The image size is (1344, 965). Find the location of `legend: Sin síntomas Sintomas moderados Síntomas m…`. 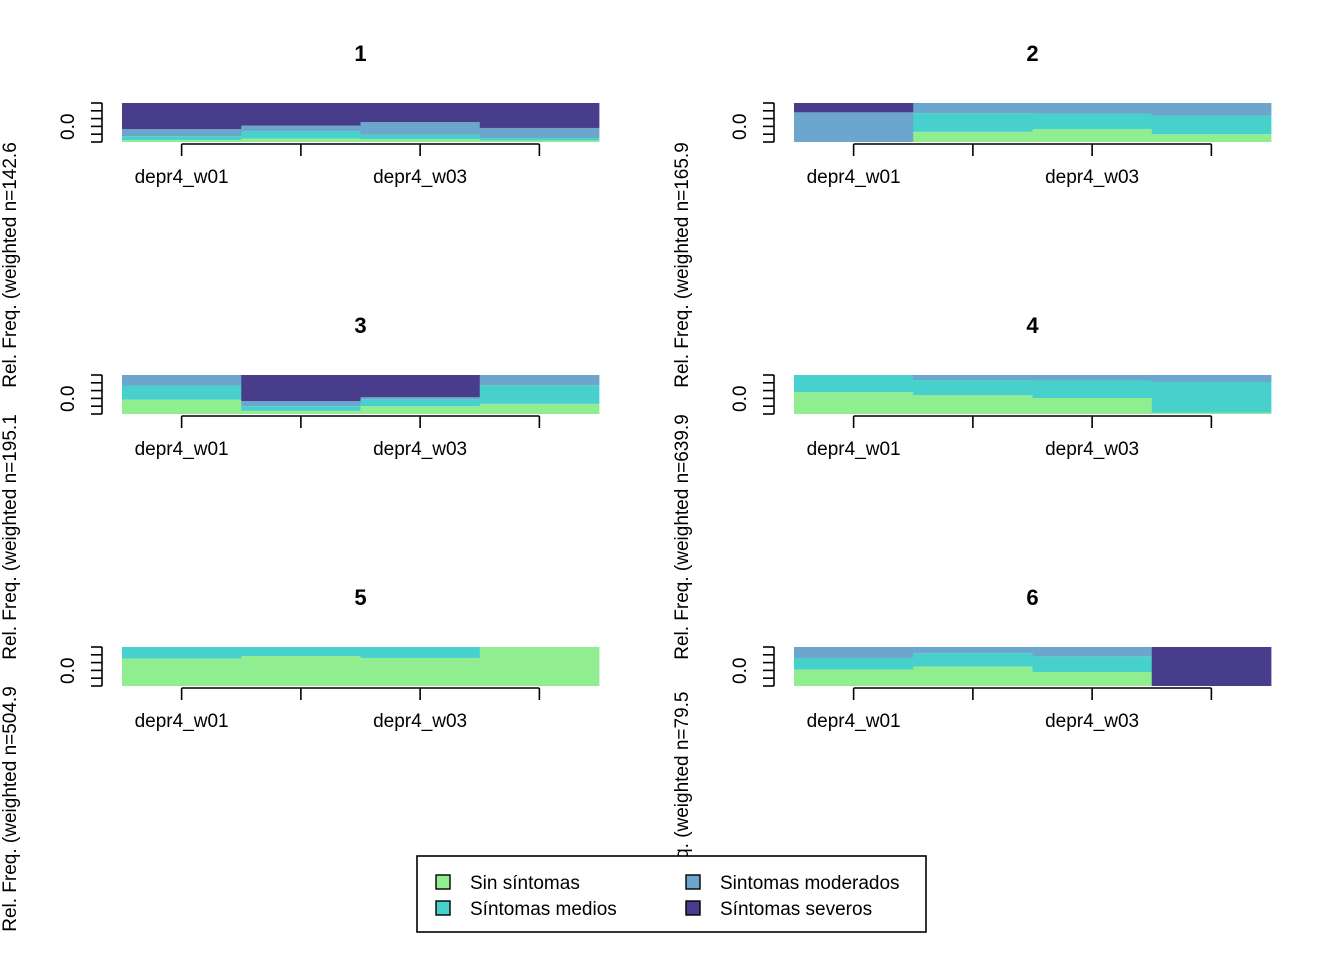

legend: Sin síntomas Sintomas moderados Síntomas m… is located at coordinates (671, 894).